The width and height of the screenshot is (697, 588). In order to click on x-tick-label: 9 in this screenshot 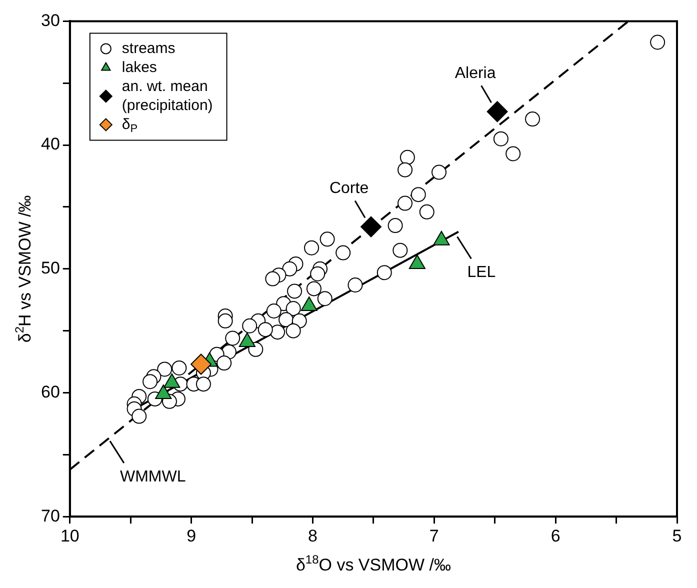, I will do `click(191, 536)`.